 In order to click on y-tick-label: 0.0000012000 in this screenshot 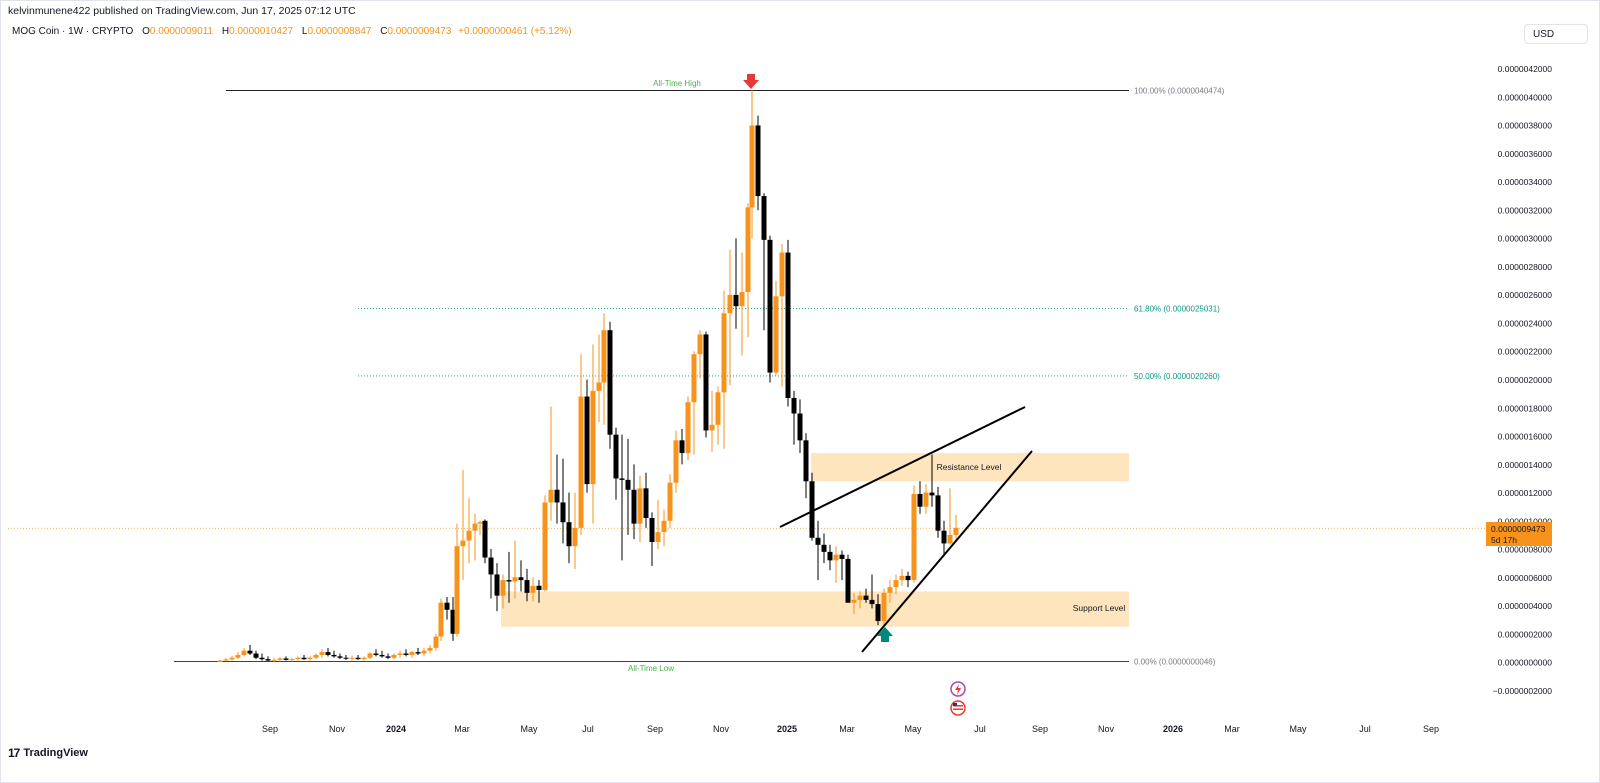, I will do `click(1525, 493)`.